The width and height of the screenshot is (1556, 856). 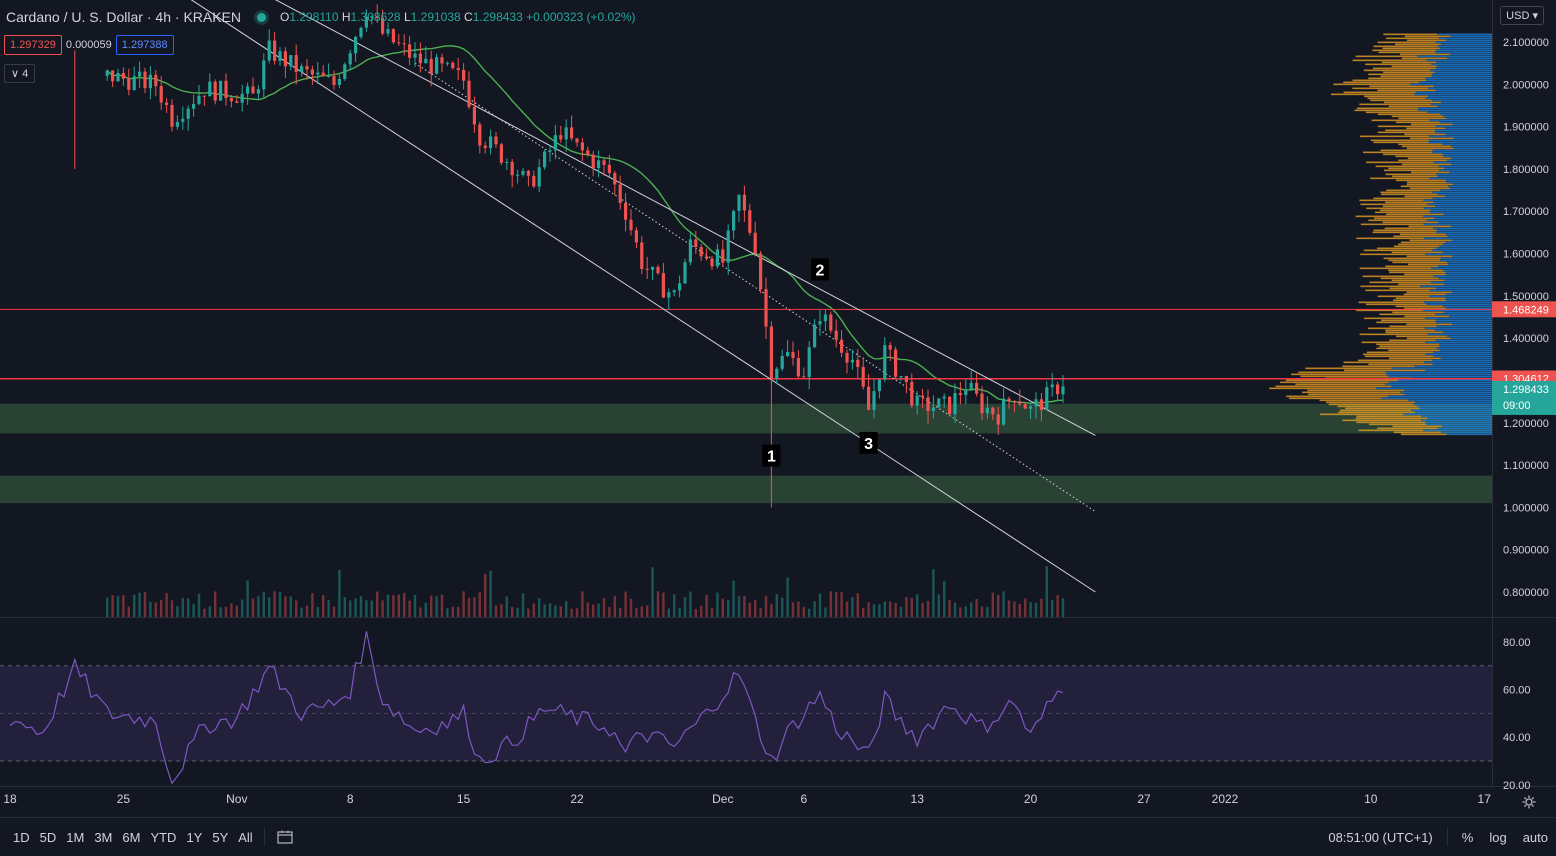 I want to click on sell-button: 1.297329, so click(x=33, y=45).